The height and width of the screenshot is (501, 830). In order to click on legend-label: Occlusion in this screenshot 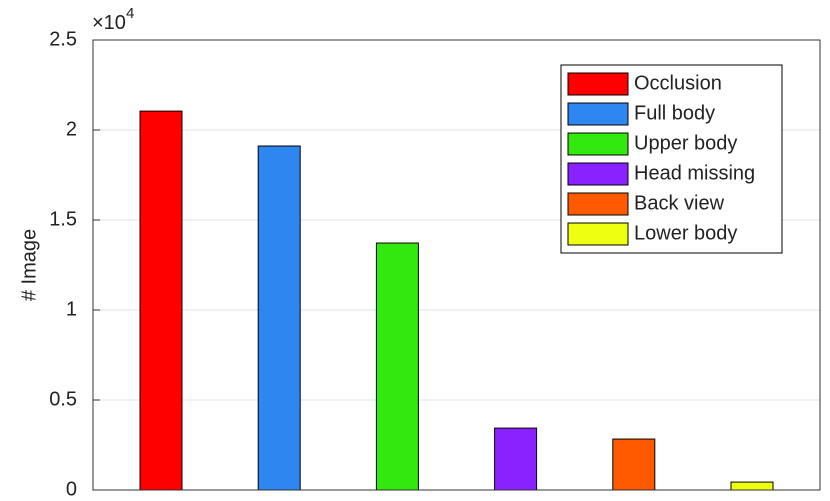, I will do `click(678, 83)`.